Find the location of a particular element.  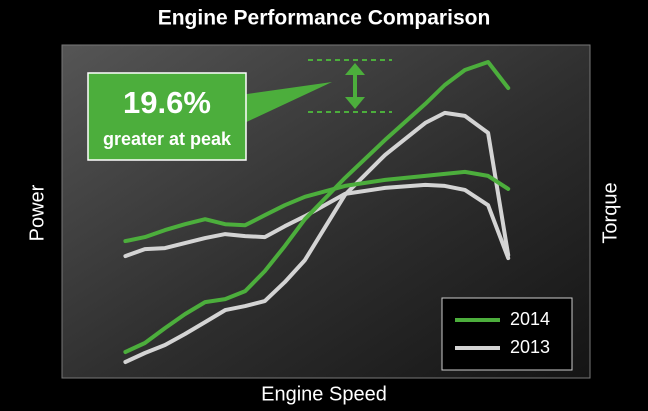

y2-axis-label: Torque is located at coordinates (610, 212).